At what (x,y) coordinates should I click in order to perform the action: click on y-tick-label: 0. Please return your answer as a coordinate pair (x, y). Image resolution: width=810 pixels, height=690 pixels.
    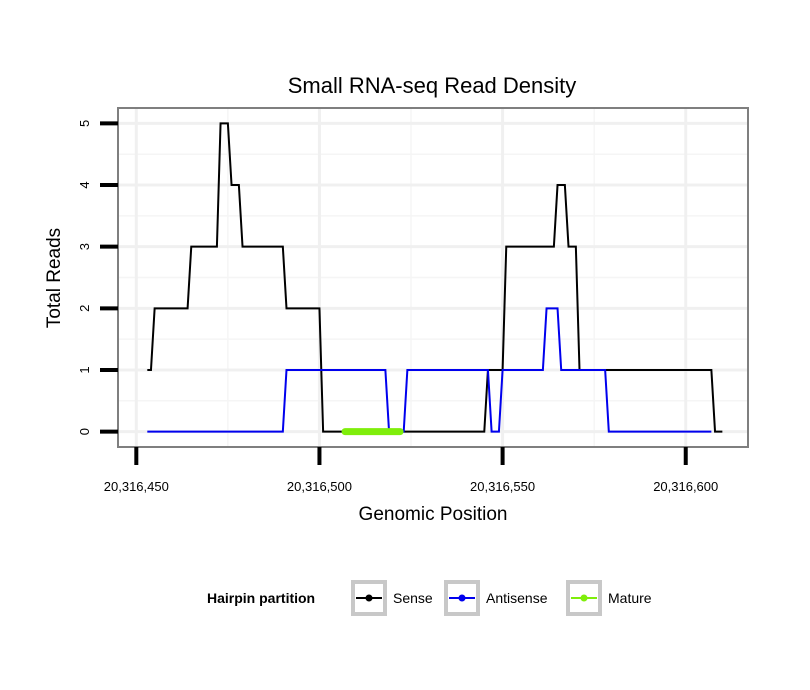
    Looking at the image, I should click on (84, 431).